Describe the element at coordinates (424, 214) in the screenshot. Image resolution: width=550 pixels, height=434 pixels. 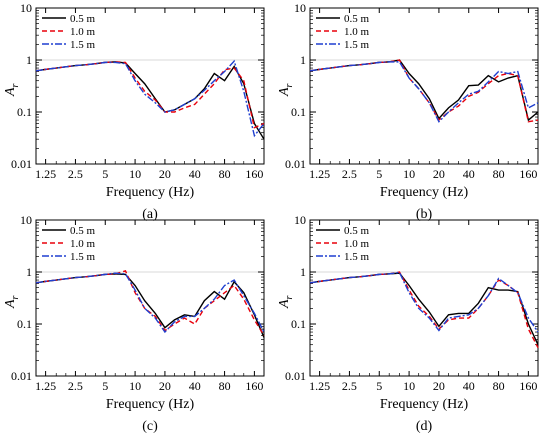
I see `panel-label: (b)` at that location.